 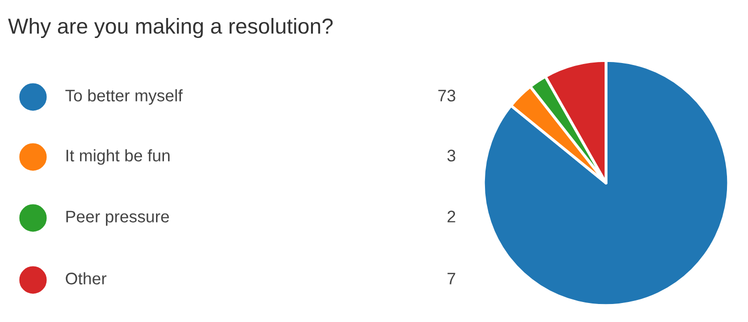 What do you see at coordinates (452, 278) in the screenshot?
I see `data-label: 7` at bounding box center [452, 278].